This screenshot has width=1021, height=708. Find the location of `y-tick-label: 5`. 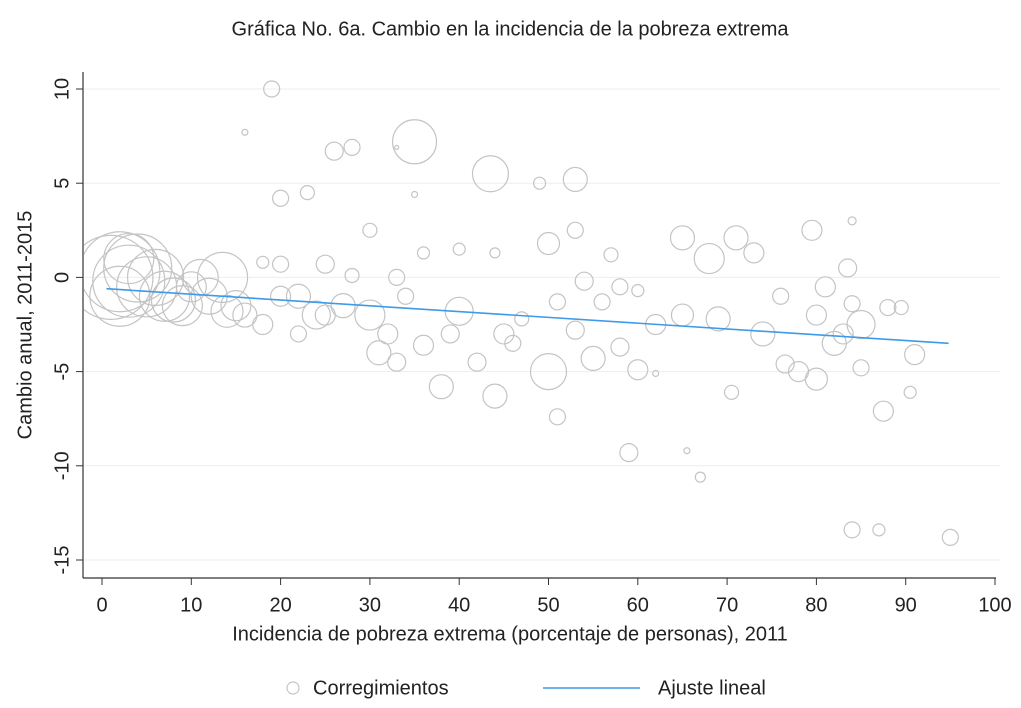

y-tick-label: 5 is located at coordinates (62, 183).